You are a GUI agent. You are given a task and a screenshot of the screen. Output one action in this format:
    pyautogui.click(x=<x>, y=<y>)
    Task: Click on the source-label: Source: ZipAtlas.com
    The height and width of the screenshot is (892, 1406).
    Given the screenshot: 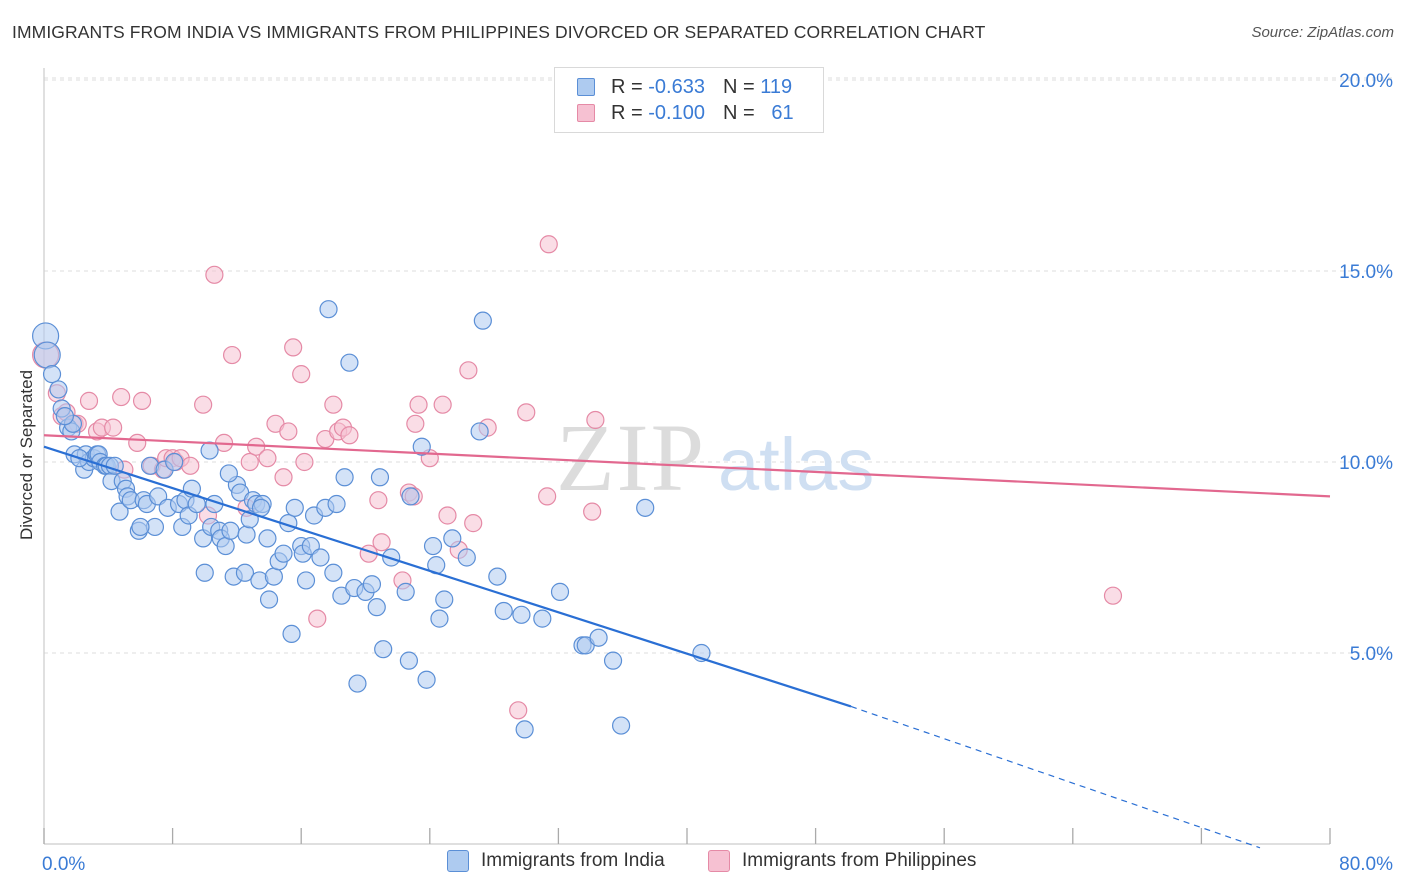 What is the action you would take?
    pyautogui.click(x=1322, y=32)
    